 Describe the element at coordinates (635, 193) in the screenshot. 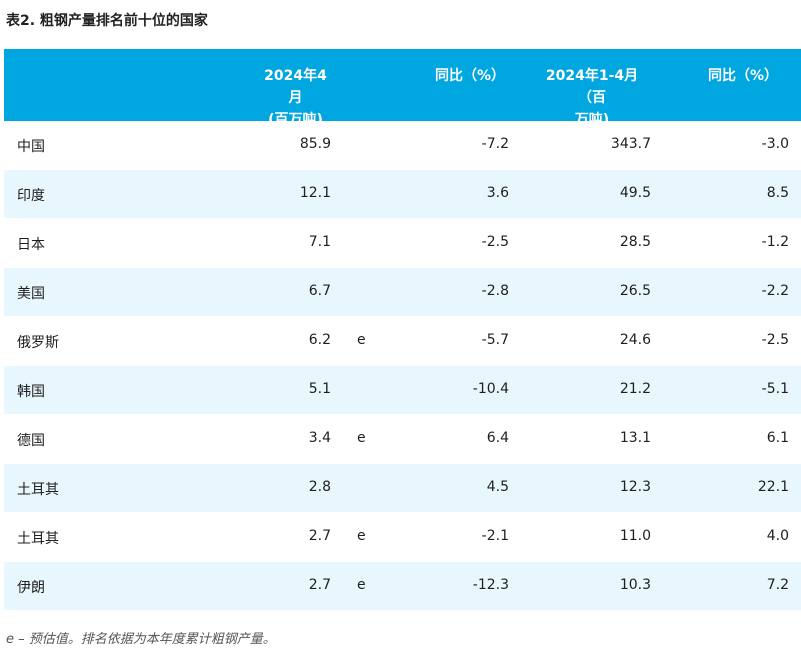

I see `ytd-output-value: 49.5` at that location.